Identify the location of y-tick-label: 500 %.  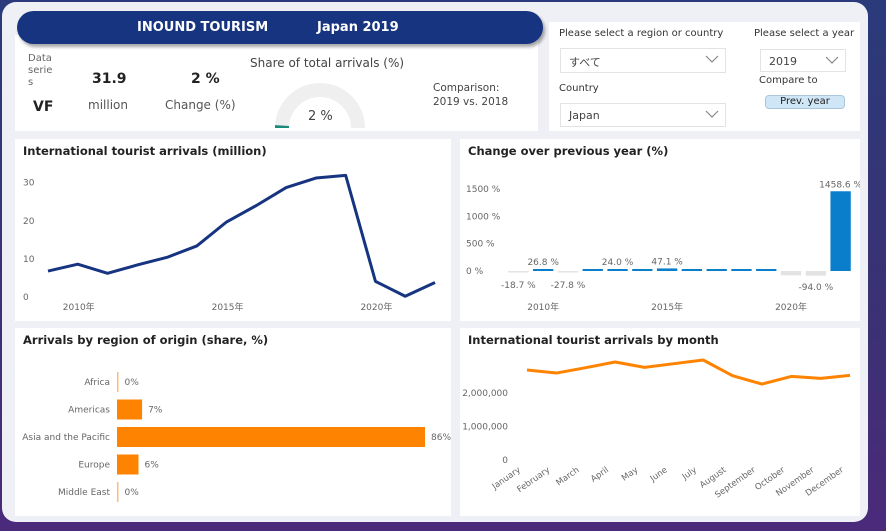
(480, 245).